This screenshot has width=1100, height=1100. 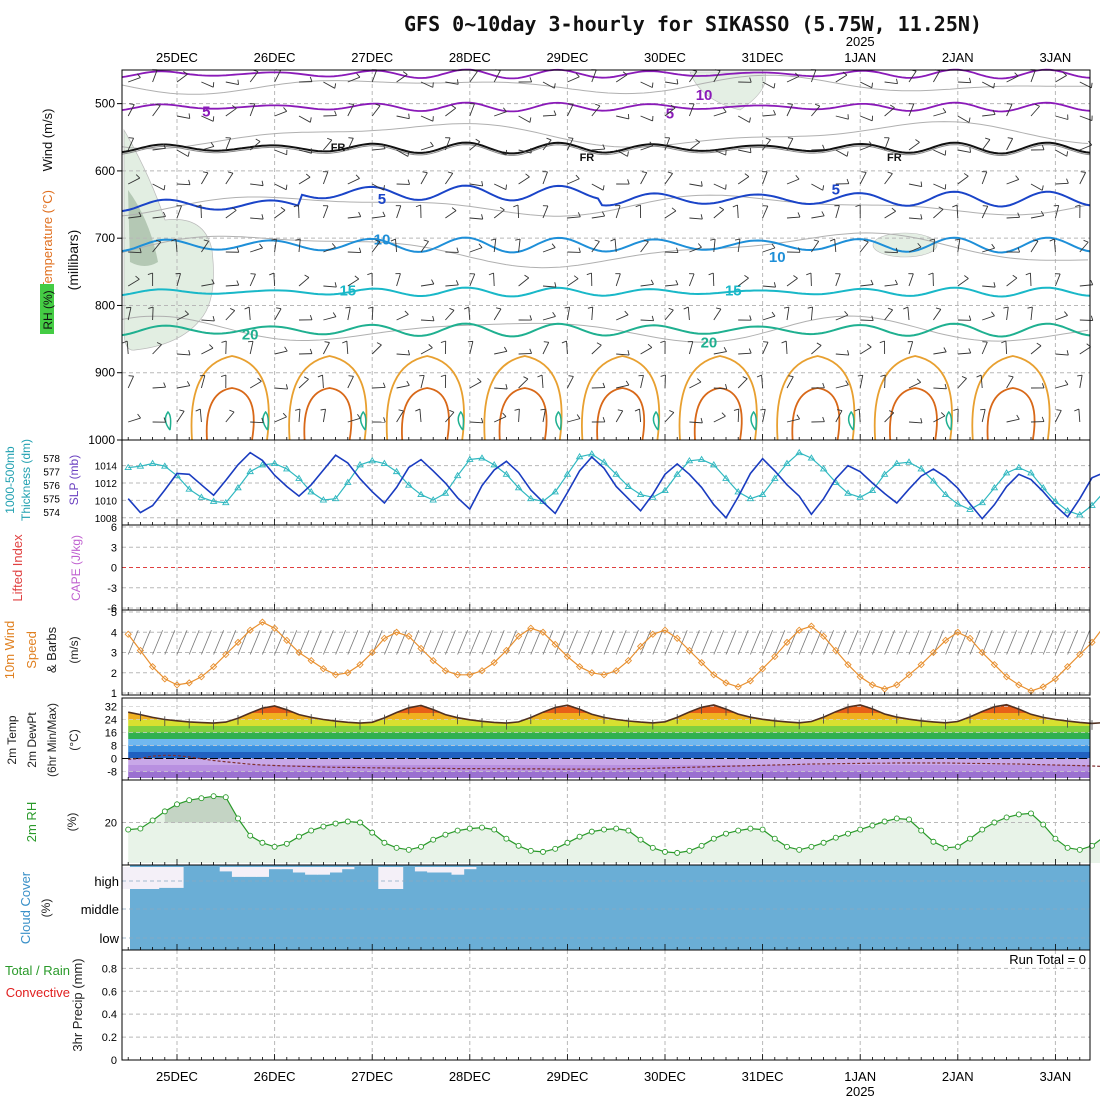 What do you see at coordinates (609, 722) in the screenshot?
I see `temp-band` at bounding box center [609, 722].